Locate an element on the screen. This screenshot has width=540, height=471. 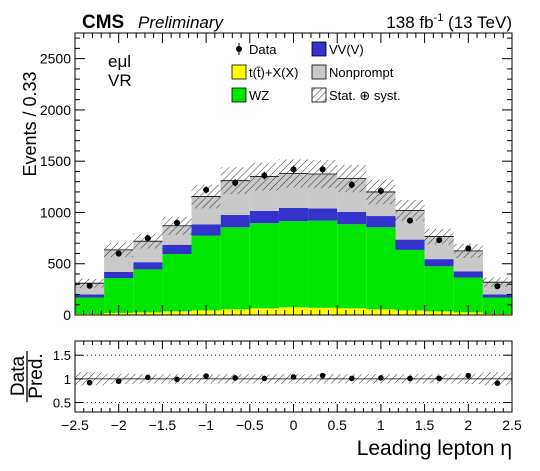
legend-swatch-ttx is located at coordinates (239, 72).